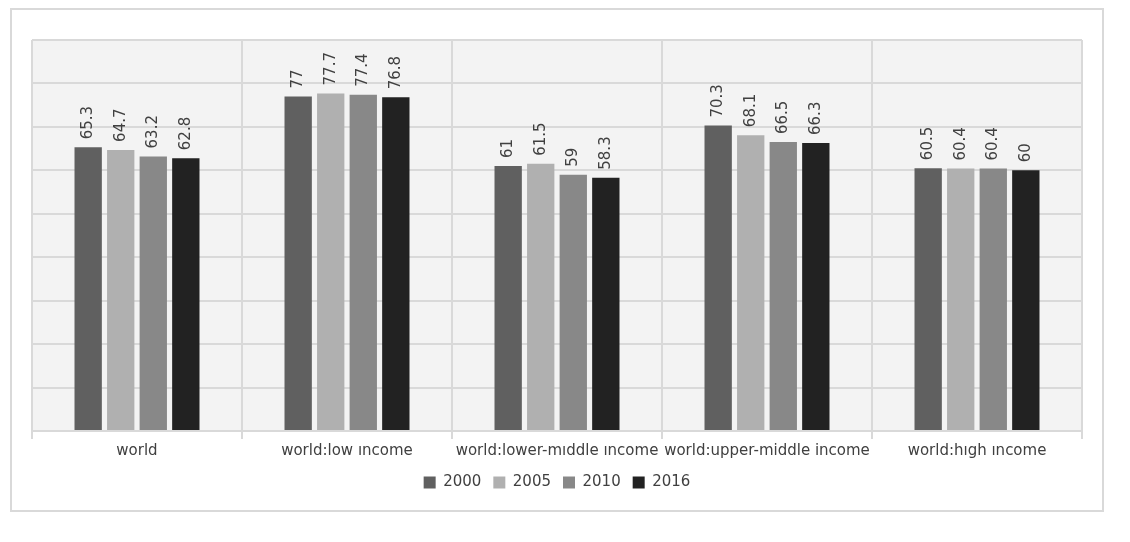 The width and height of the screenshot is (1130, 542). Describe the element at coordinates (814, 118) in the screenshot. I see `data-label: 66.3` at that location.